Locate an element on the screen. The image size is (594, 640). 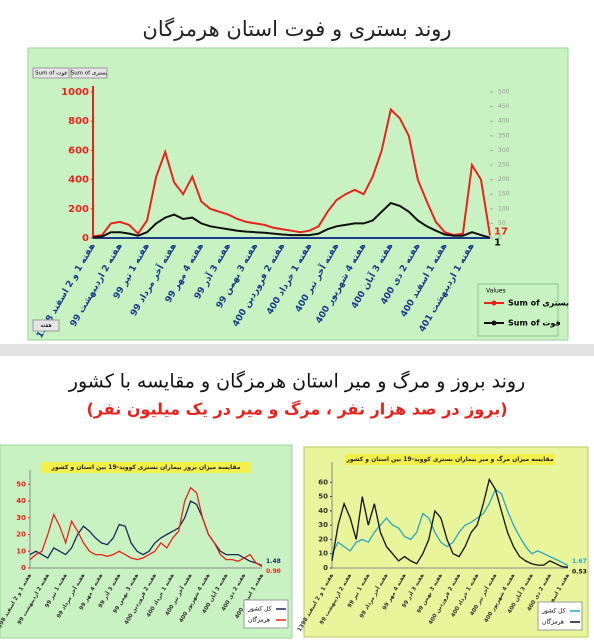
y2-tick-label: 200 is located at coordinates (504, 179).